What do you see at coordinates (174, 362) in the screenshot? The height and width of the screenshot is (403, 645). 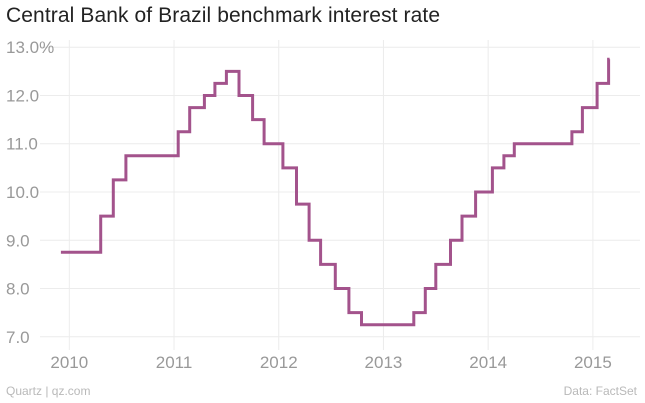 I see `x-tick-label: 2011` at bounding box center [174, 362].